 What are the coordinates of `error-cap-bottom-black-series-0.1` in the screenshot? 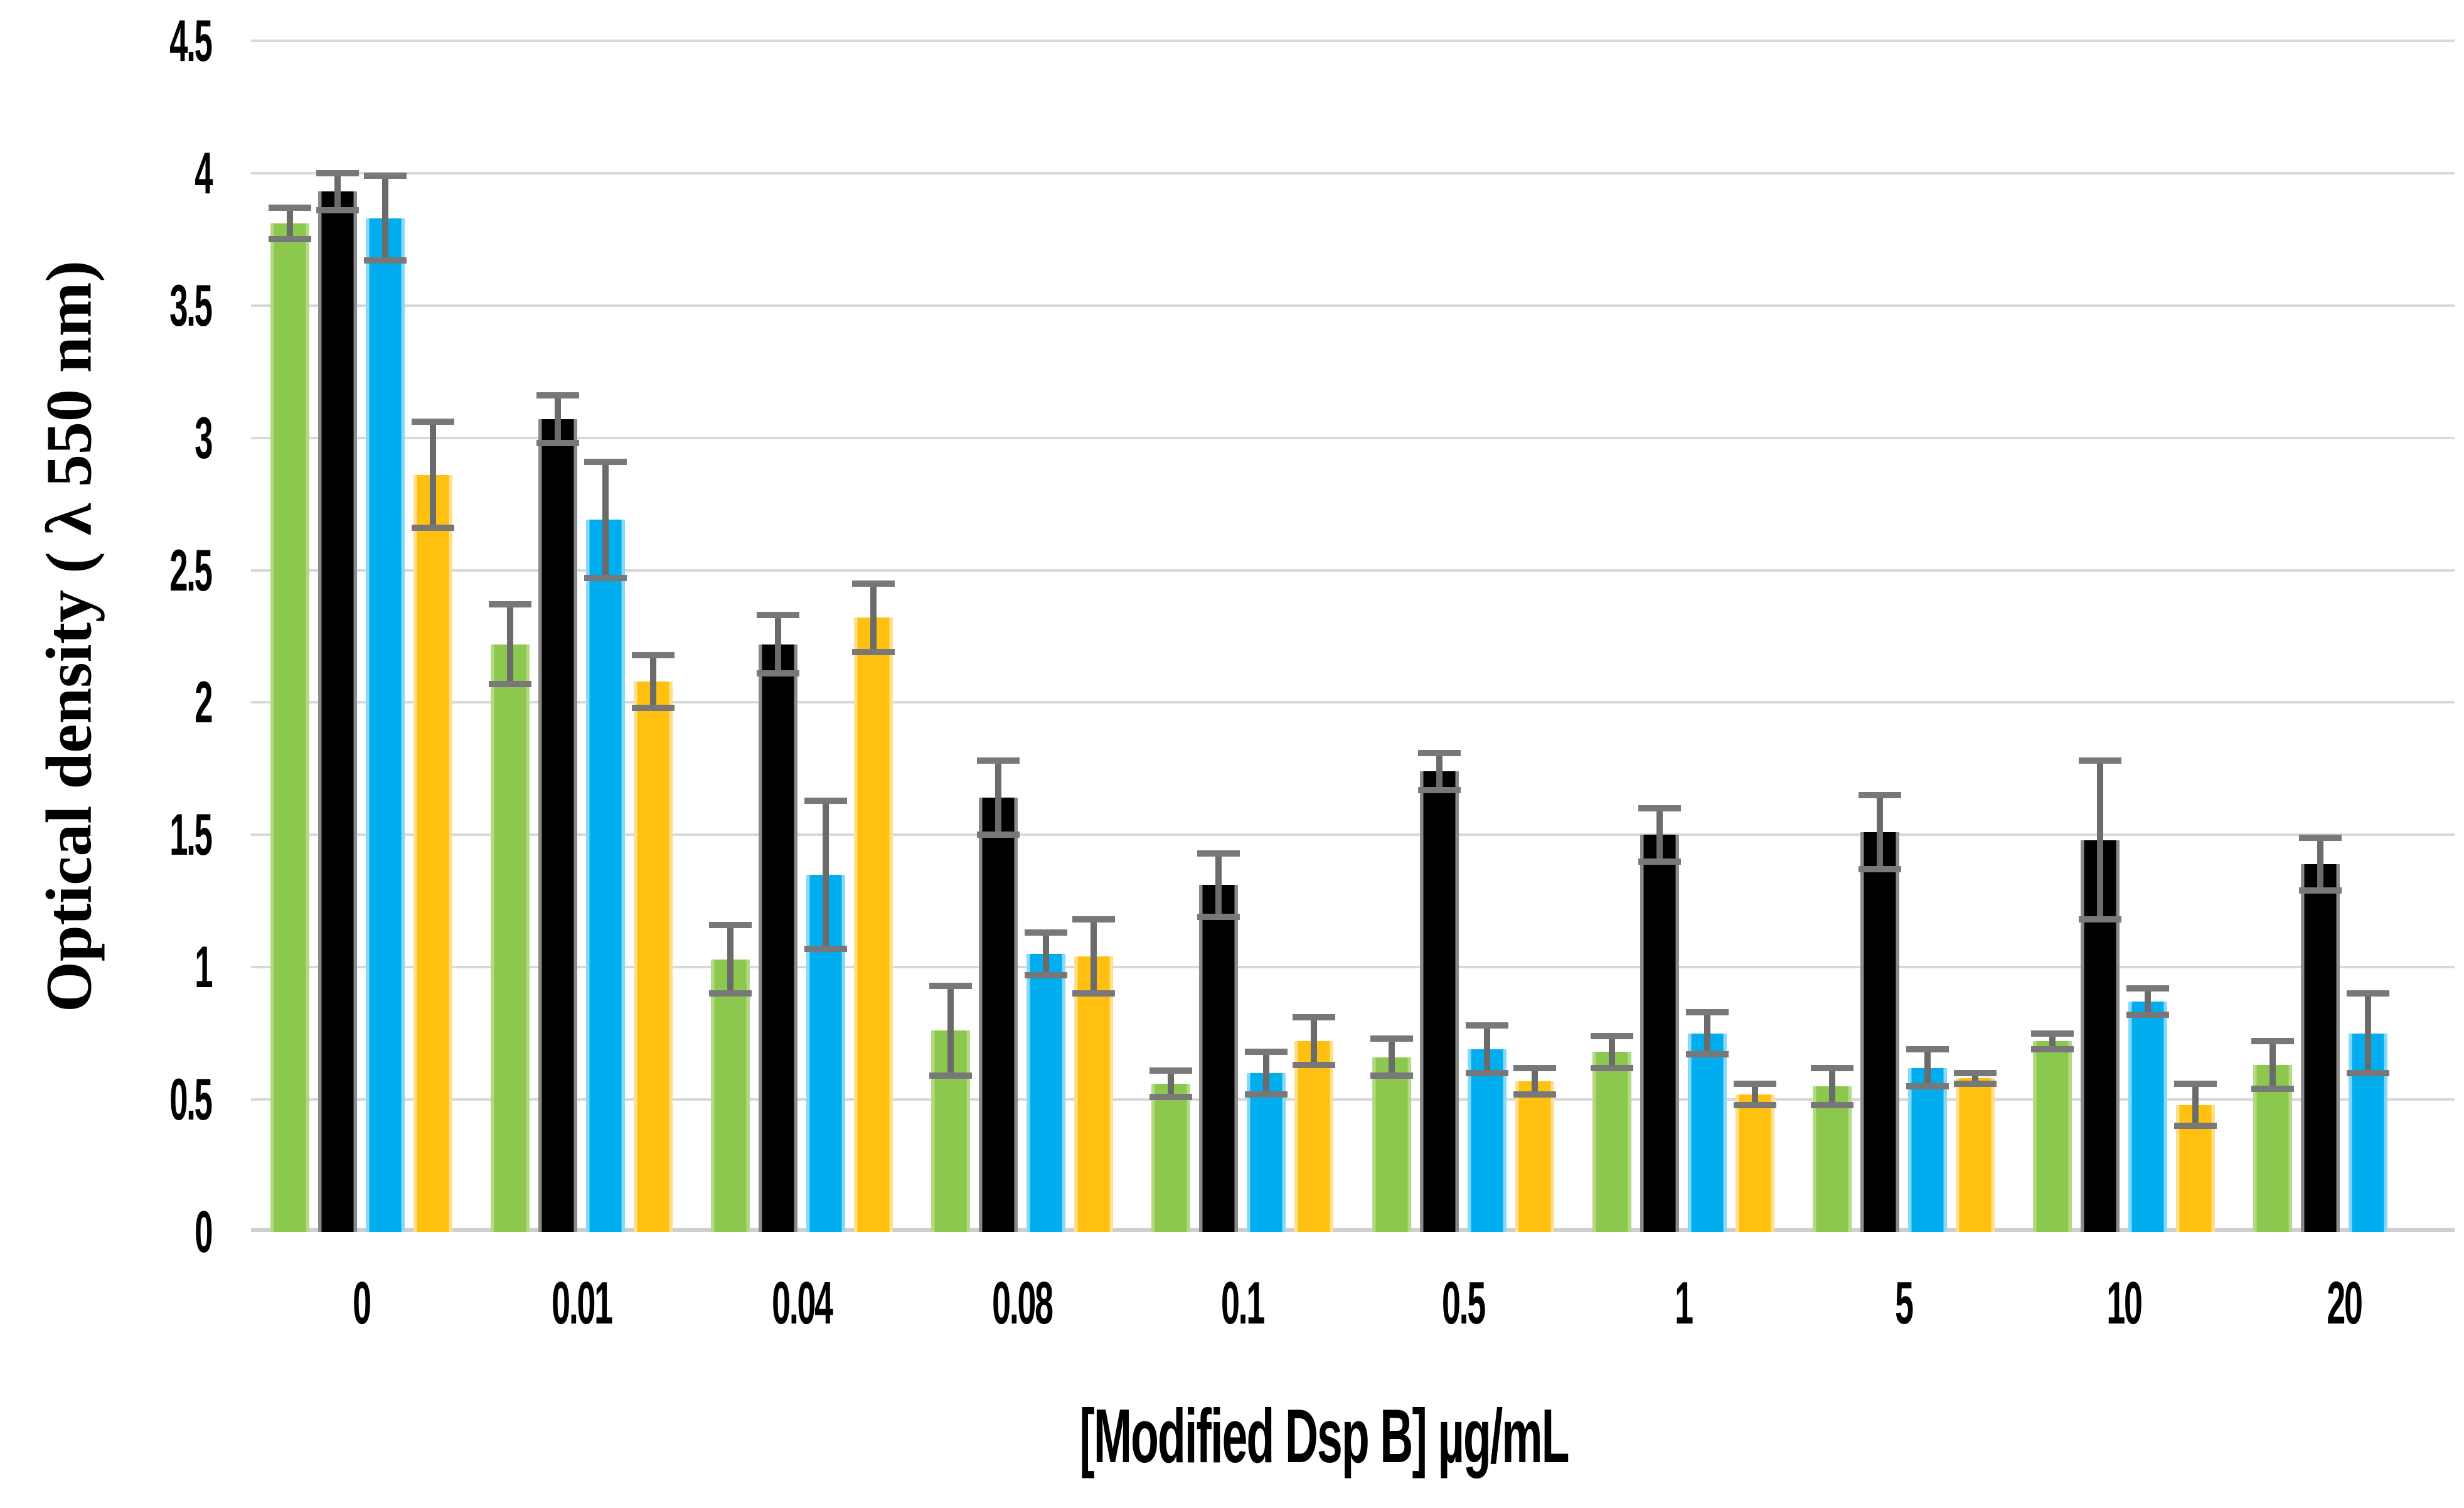 It's located at (1218, 918).